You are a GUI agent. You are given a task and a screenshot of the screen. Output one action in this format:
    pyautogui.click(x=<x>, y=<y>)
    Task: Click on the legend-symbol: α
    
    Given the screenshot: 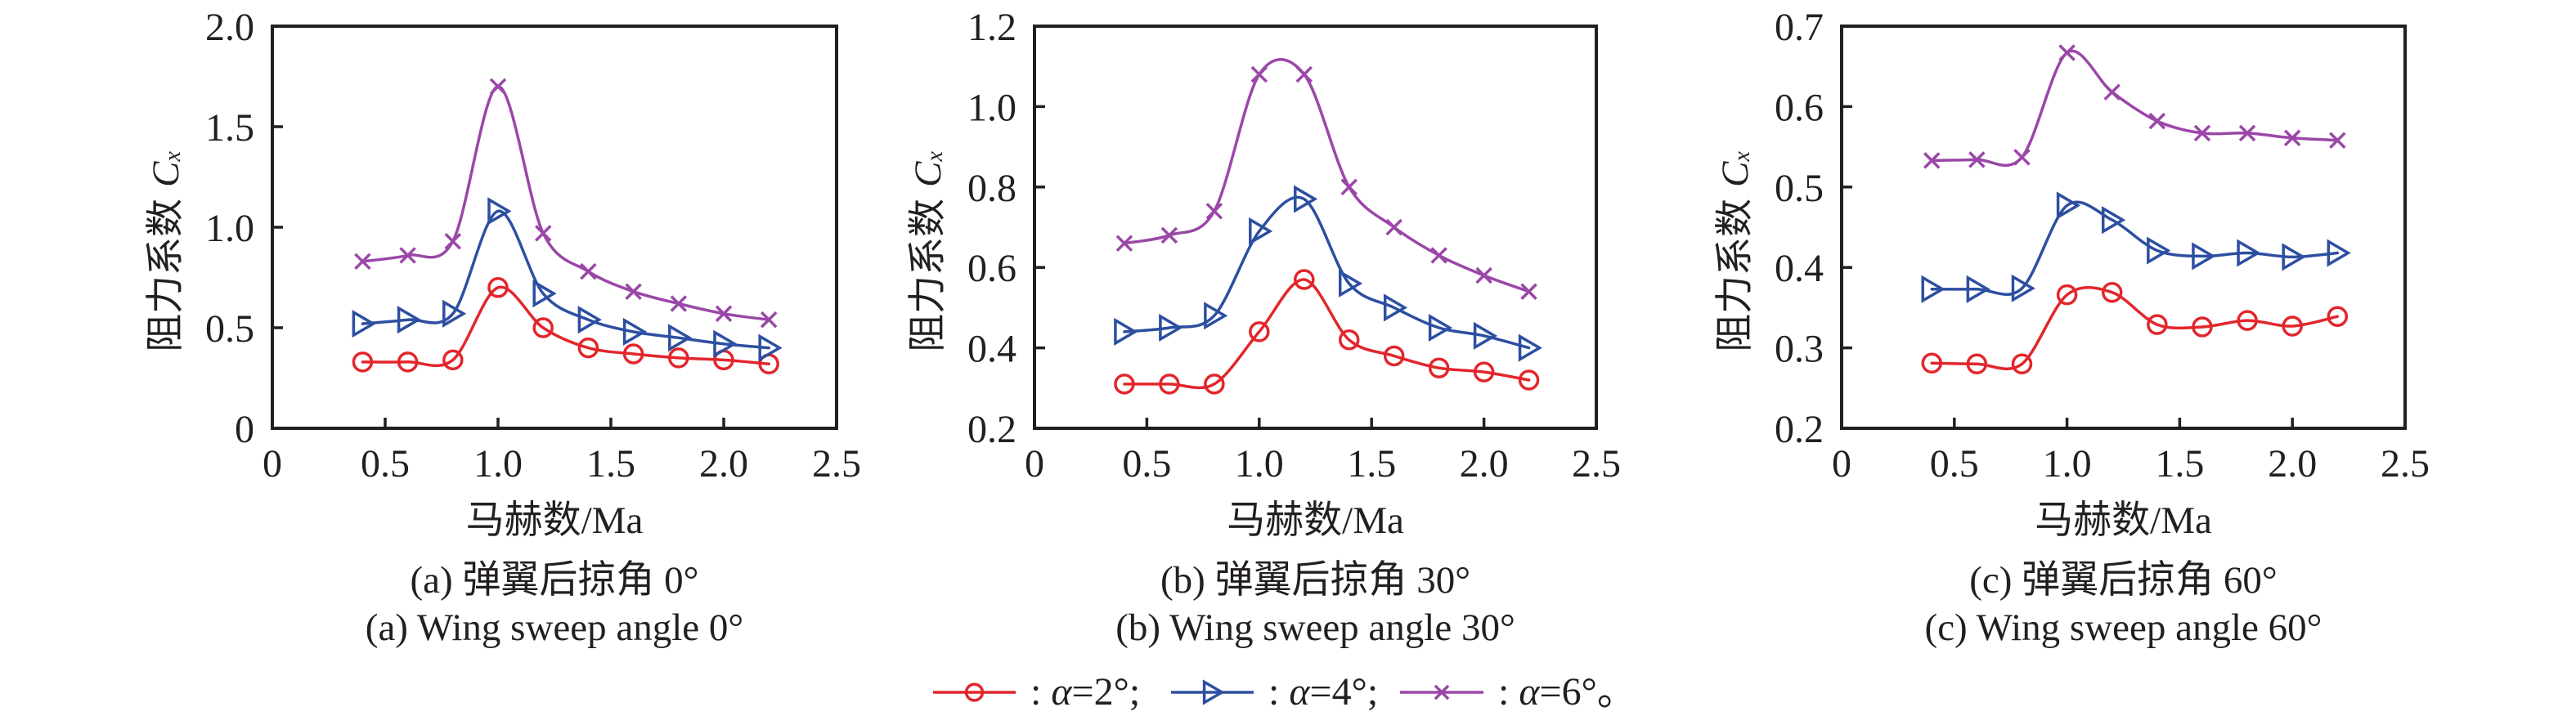 What is the action you would take?
    pyautogui.click(x=1529, y=692)
    